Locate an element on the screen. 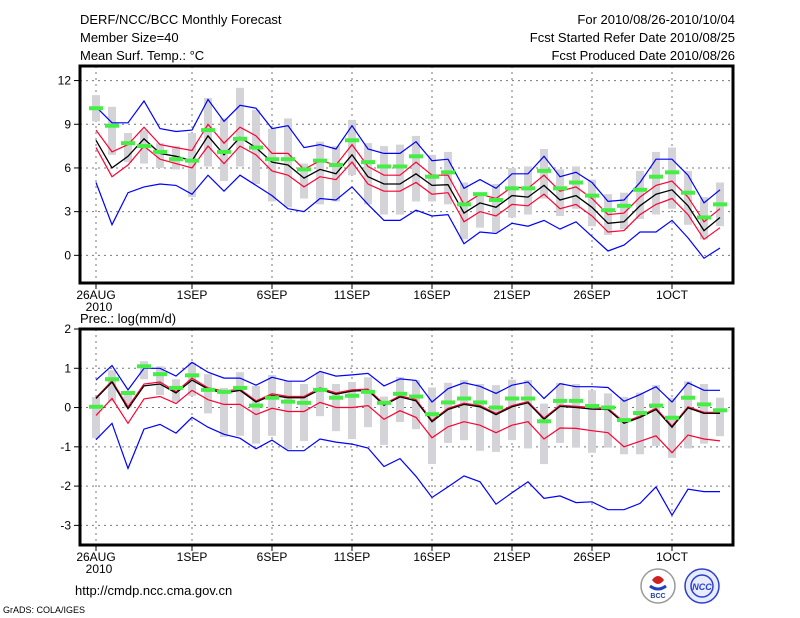 The height and width of the screenshot is (618, 800). figure-title: DERF/NCC/BCC Monthly Forecast is located at coordinates (181, 19).